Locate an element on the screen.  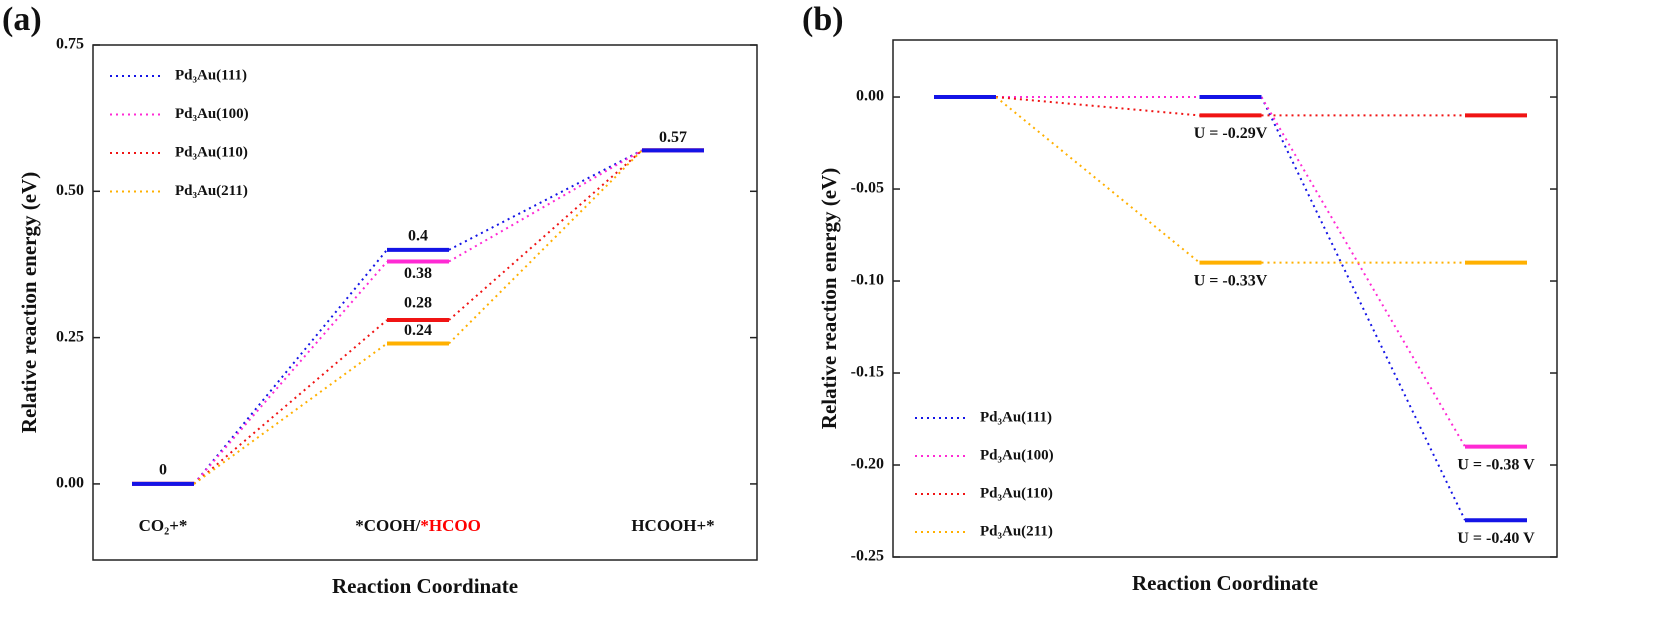
value-label: 0.38 is located at coordinates (418, 273).